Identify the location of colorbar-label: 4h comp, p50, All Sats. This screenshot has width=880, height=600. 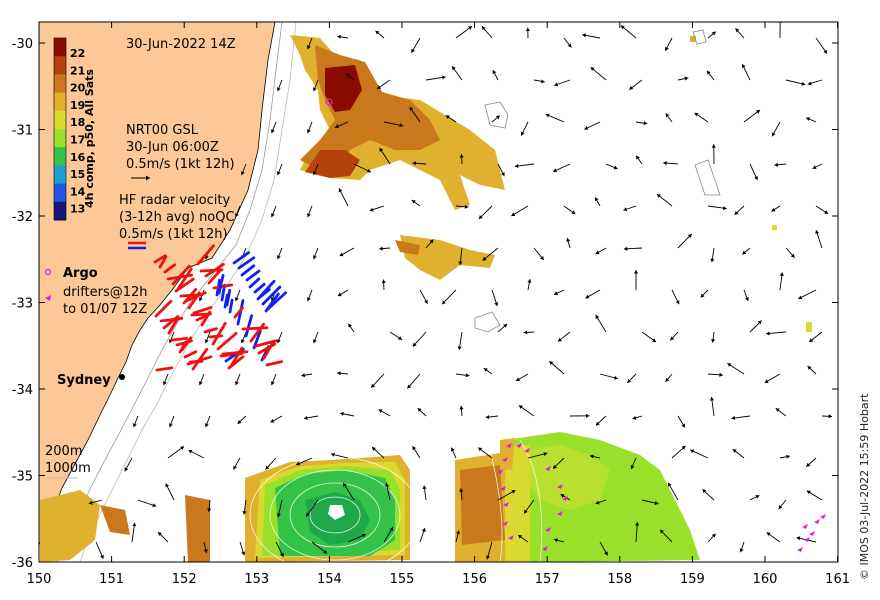
(89, 138).